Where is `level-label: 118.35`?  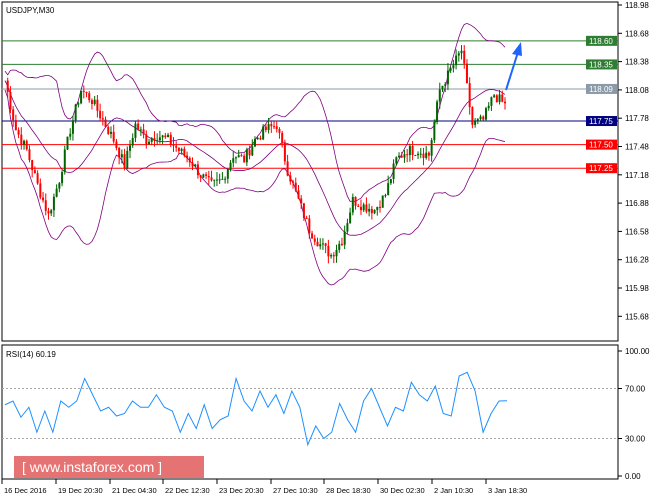
level-label: 118.35 is located at coordinates (601, 64).